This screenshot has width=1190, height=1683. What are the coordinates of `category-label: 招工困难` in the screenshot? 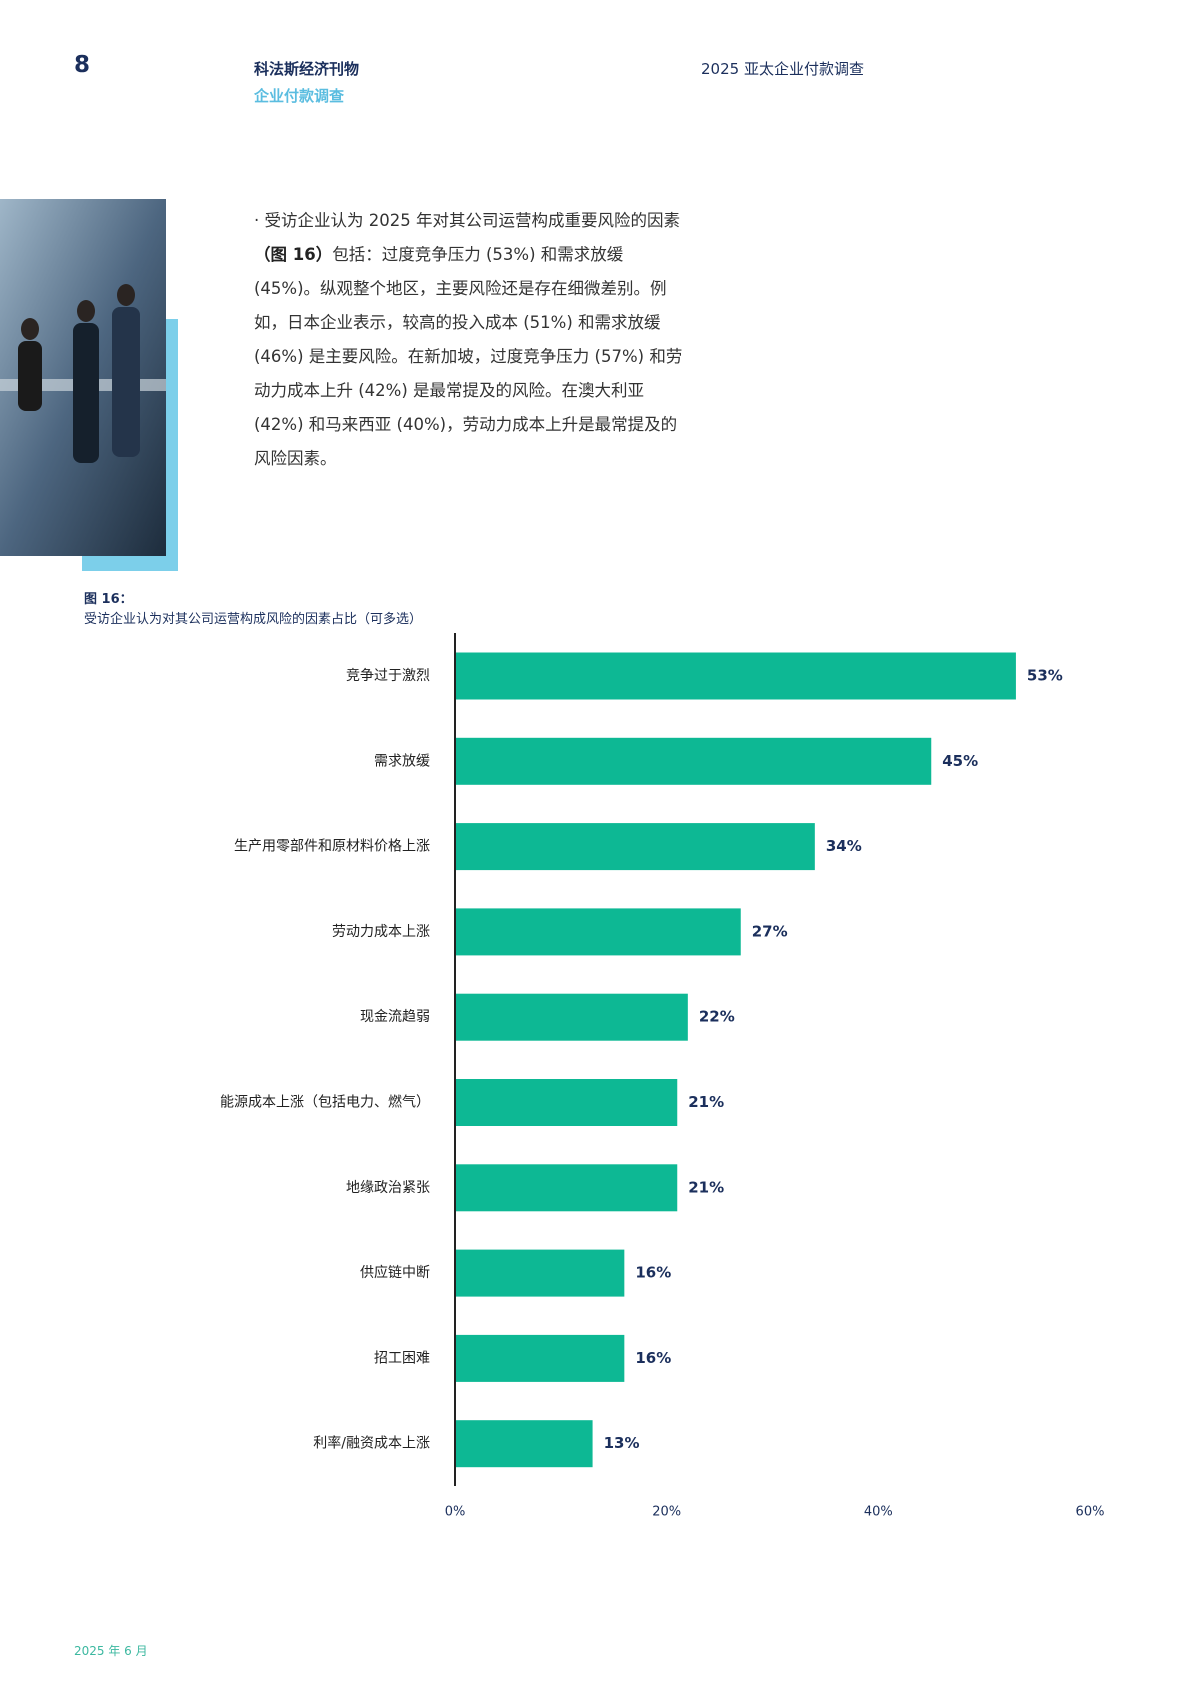 It's located at (402, 1358).